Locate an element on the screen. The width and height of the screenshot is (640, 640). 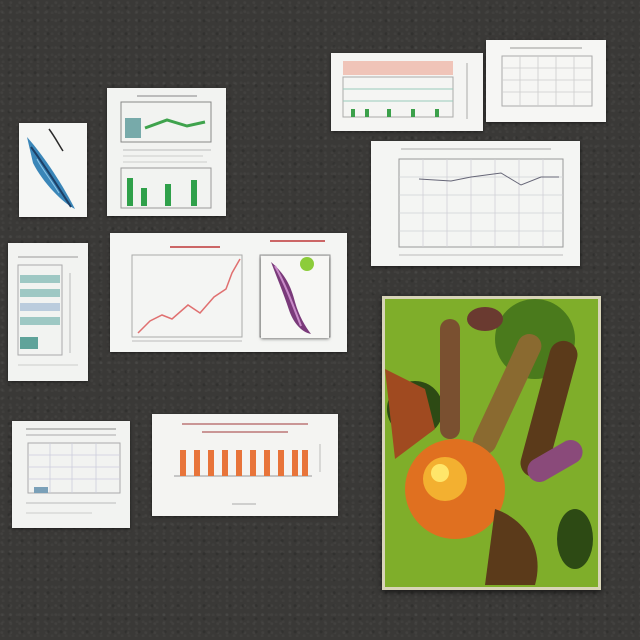
card-top-right-grid is located at coordinates (546, 81).